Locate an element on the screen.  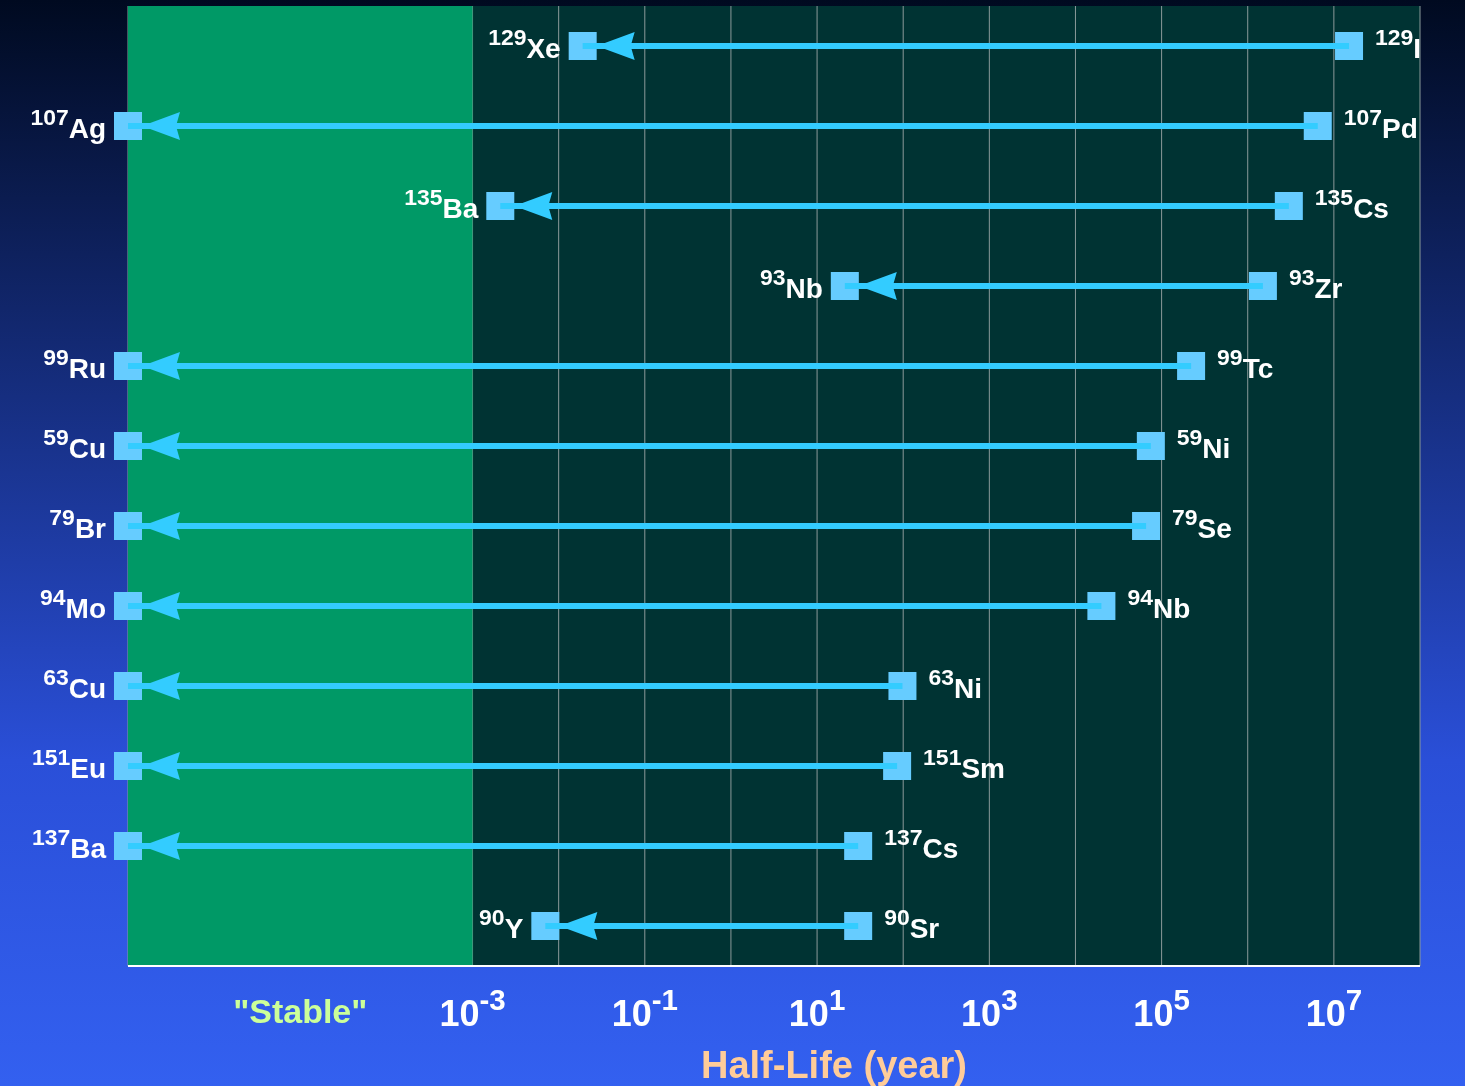
y-tick-label: $^{99}$Tc is located at coordinates (1245, 364).